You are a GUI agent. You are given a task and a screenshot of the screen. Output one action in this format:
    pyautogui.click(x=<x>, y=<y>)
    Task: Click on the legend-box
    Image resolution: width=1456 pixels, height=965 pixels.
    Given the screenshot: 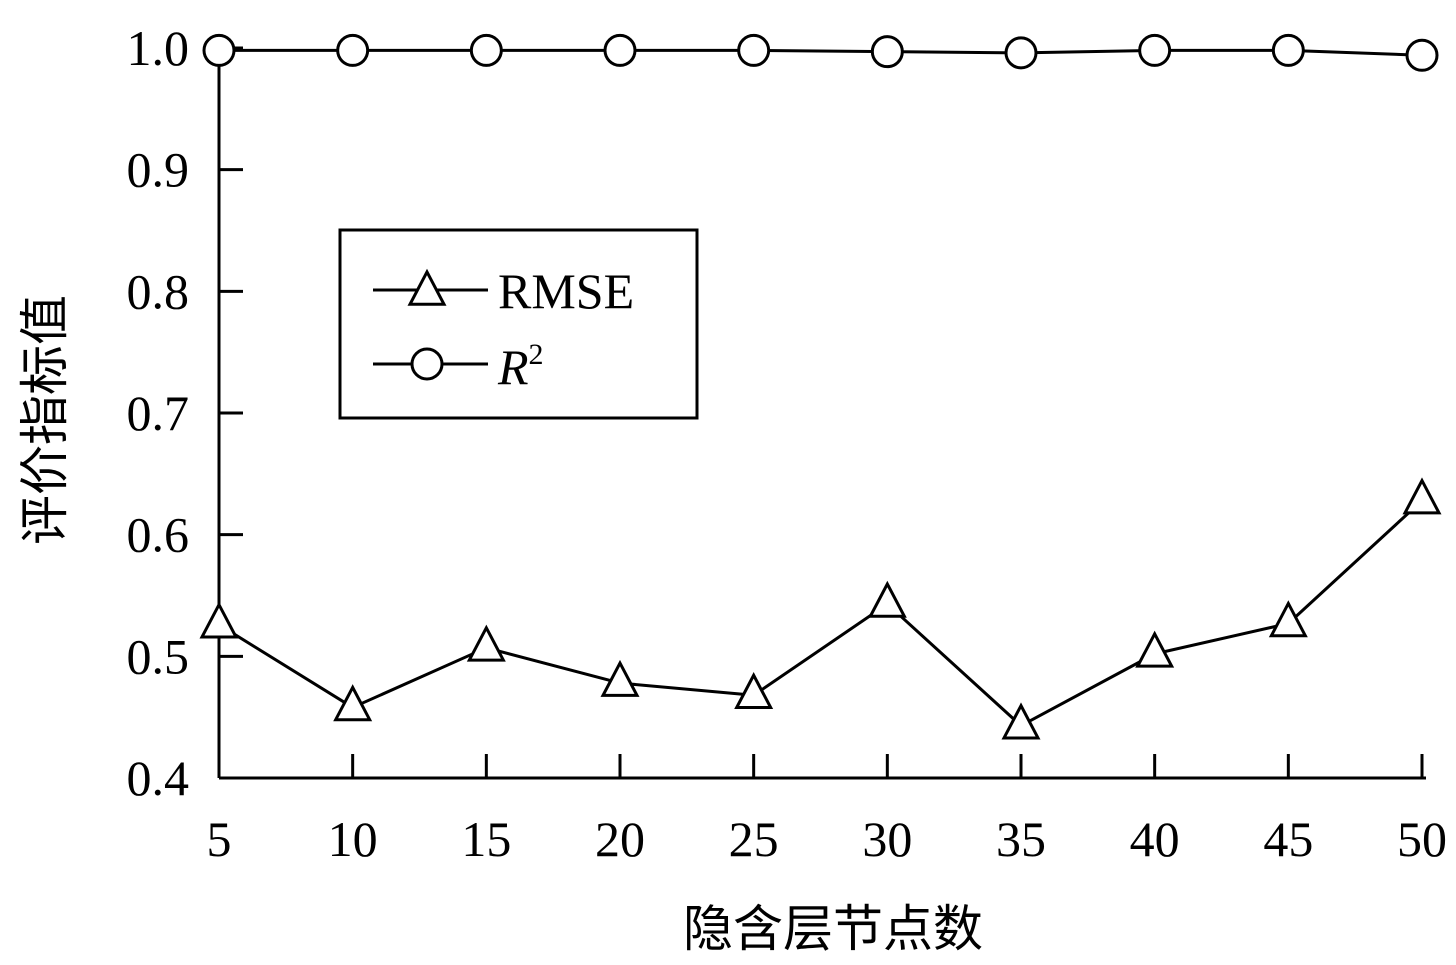 What is the action you would take?
    pyautogui.click(x=518, y=324)
    